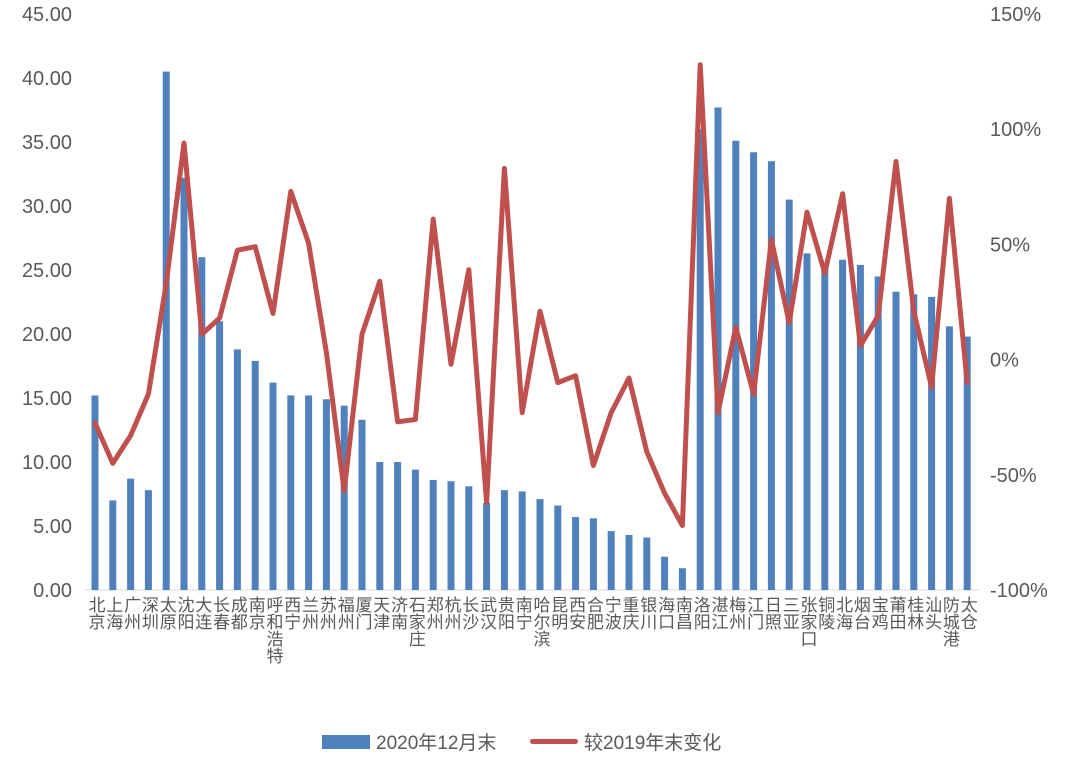 The image size is (1080, 761). What do you see at coordinates (95, 613) in the screenshot?
I see `x-tick-label: 北京` at bounding box center [95, 613].